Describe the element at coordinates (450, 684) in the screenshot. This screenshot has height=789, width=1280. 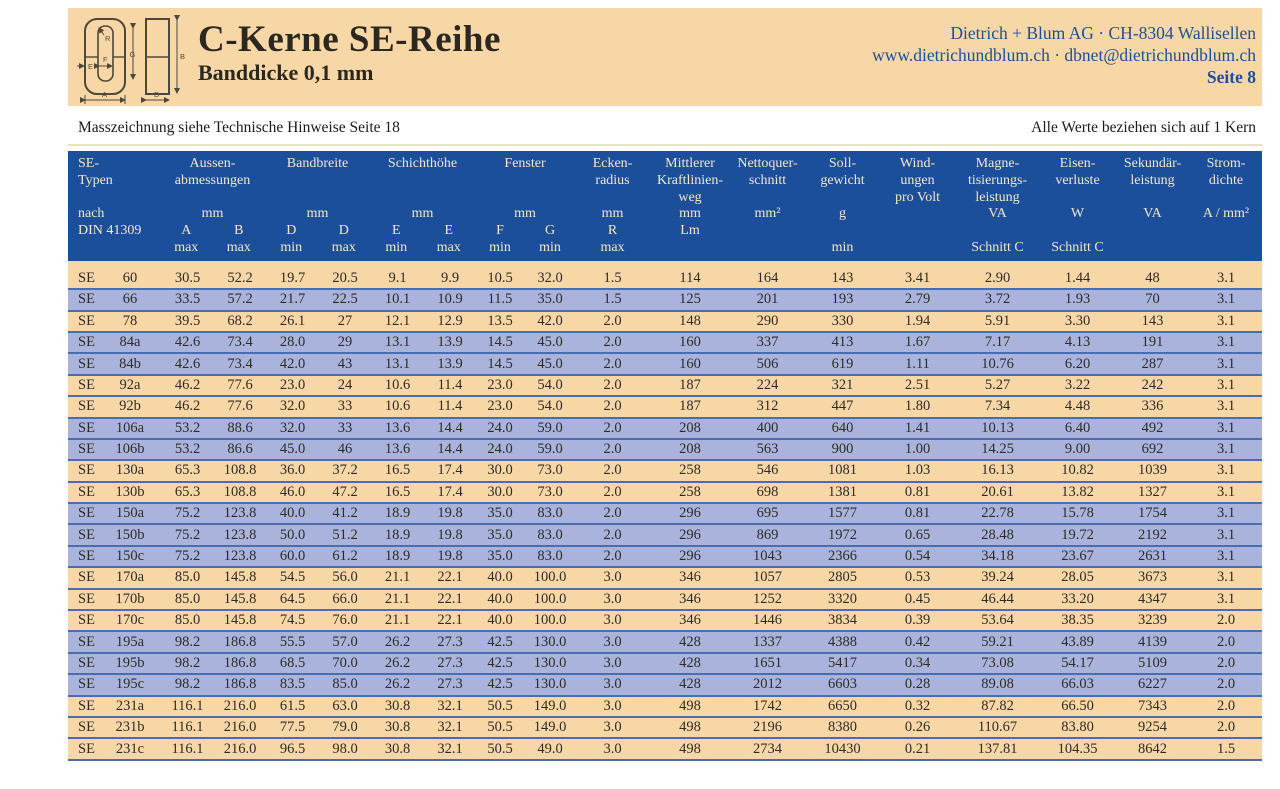
I see `cell-value-5: 27.3` at that location.